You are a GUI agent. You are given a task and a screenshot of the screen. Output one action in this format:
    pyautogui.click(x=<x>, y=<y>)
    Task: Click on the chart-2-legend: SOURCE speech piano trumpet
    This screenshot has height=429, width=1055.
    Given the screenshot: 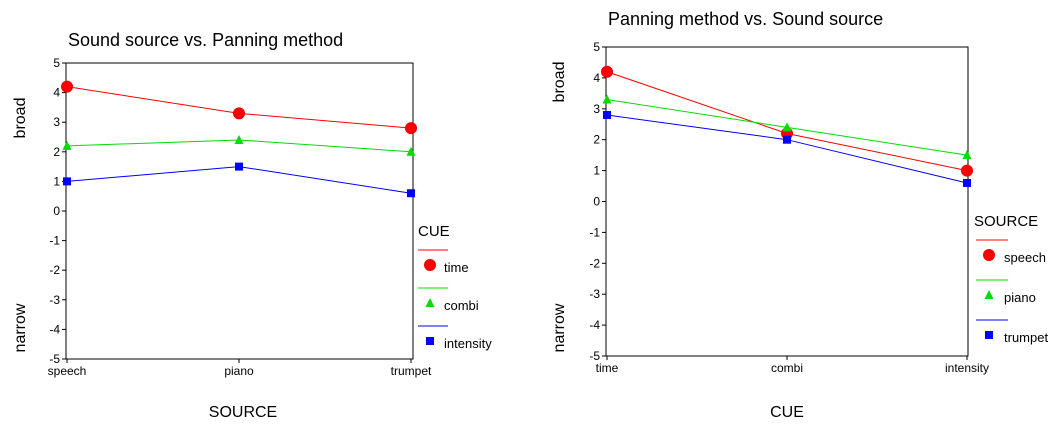 What is the action you would take?
    pyautogui.click(x=1011, y=279)
    